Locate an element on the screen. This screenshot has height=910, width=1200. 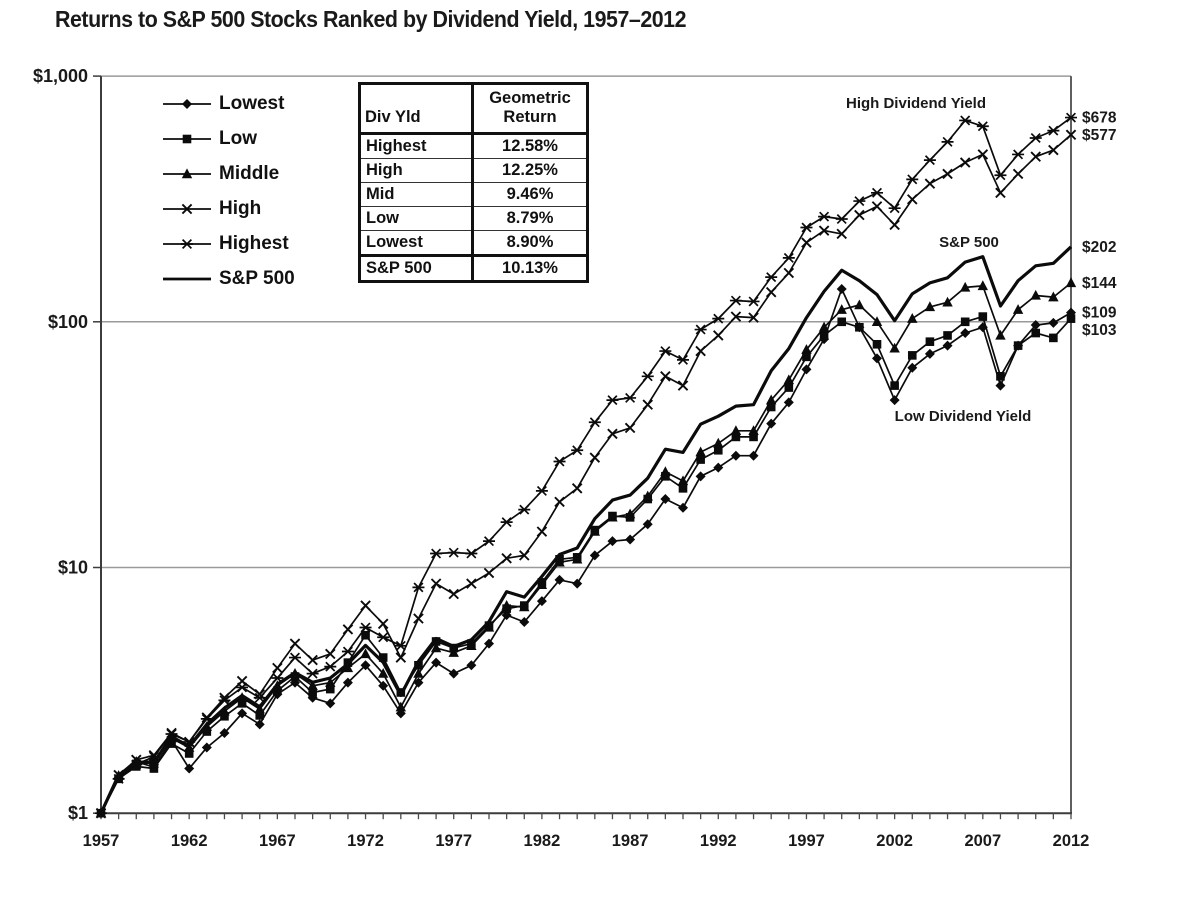
series-end-value: $577 is located at coordinates (1099, 135).